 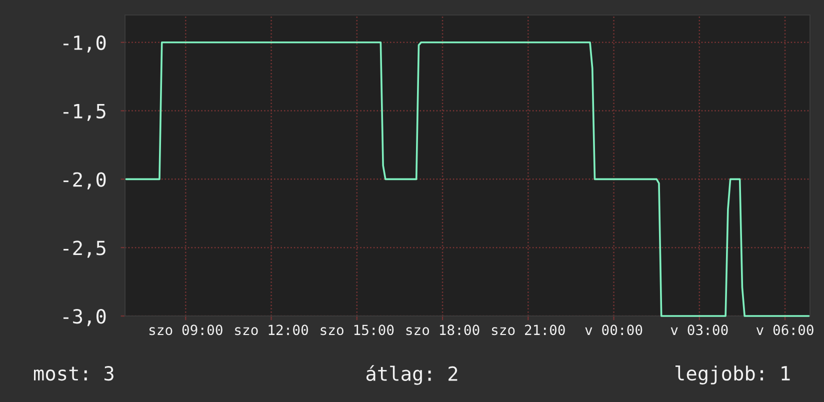 I want to click on text: legjobb: 1, so click(x=732, y=375).